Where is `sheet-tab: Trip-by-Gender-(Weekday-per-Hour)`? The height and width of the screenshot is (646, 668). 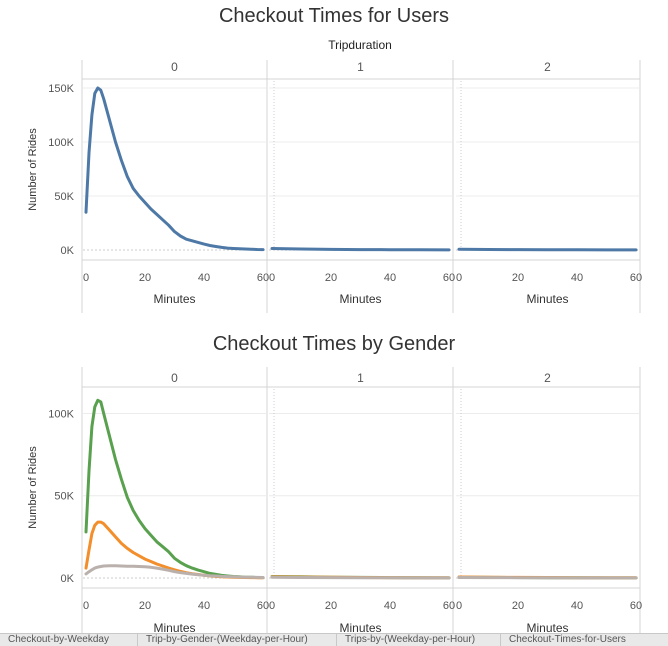 sheet-tab: Trip-by-Gender-(Weekday-per-Hour) is located at coordinates (237, 640).